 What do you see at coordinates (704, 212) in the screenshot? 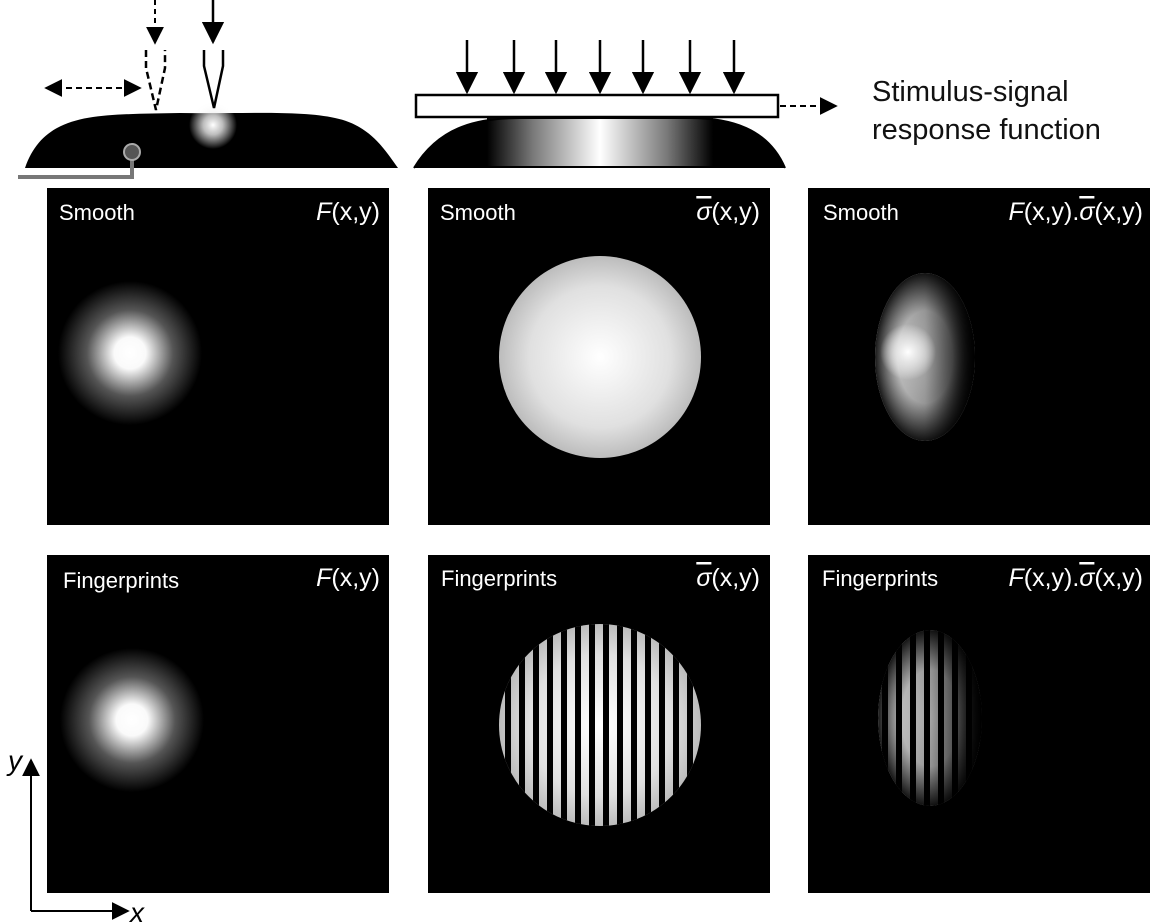
I see `sigma-bar: σ` at bounding box center [704, 212].